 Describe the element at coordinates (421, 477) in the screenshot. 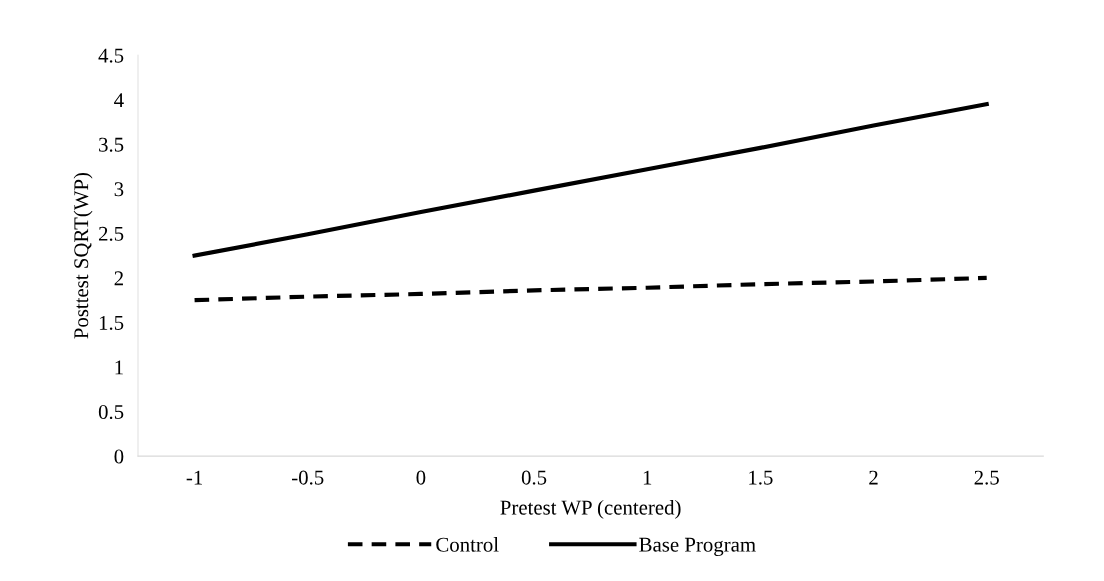

I see `x-tick-label: 0` at that location.